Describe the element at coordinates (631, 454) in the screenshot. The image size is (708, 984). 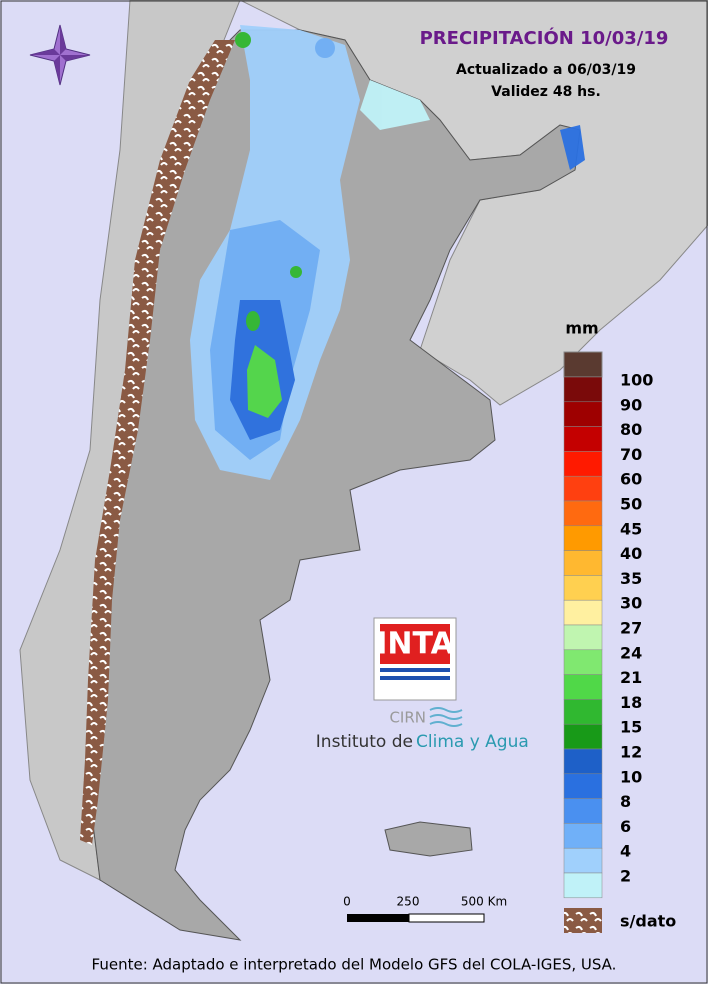
I see `legend-label: 70` at that location.